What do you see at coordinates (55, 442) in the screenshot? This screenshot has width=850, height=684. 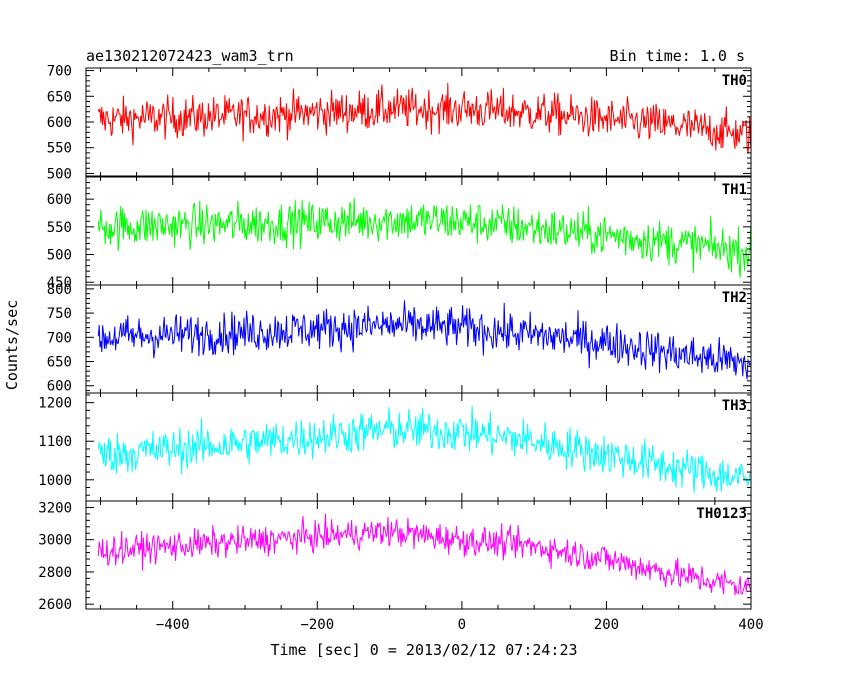 I see `y-tick-label: 1100` at bounding box center [55, 442].